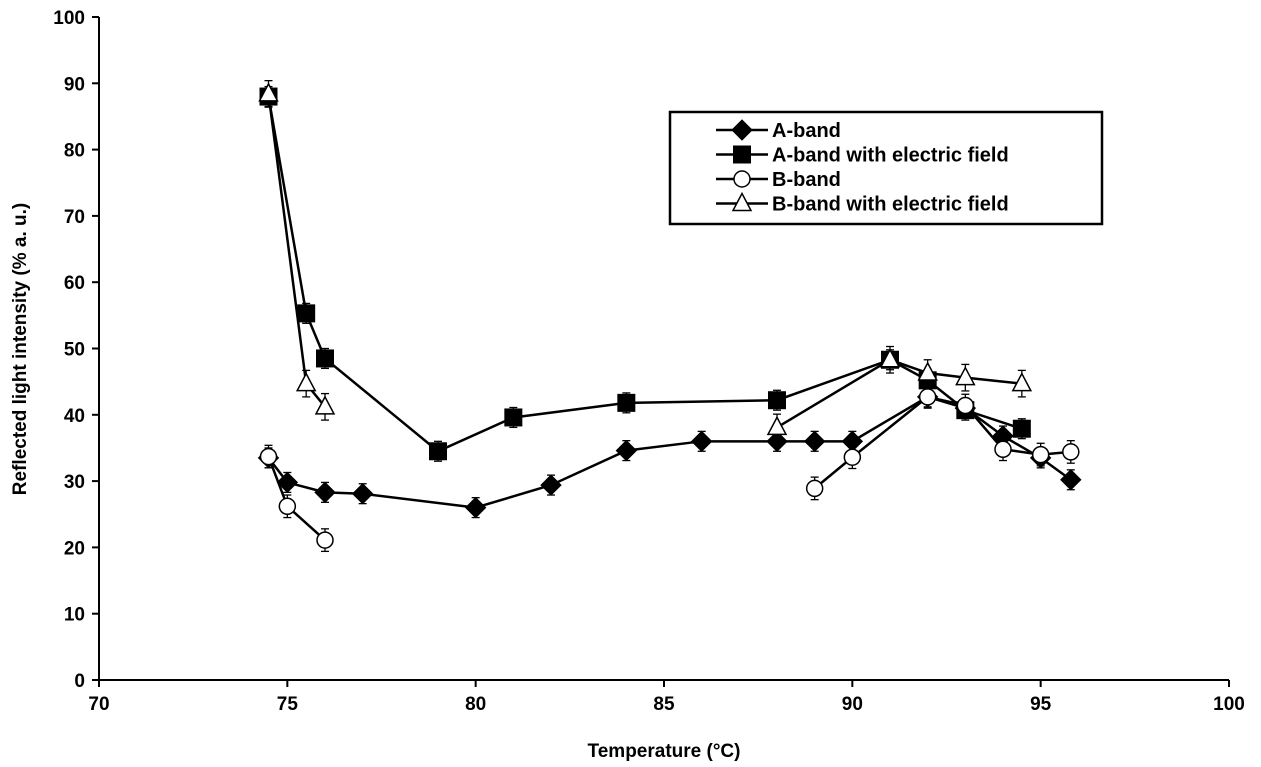 The width and height of the screenshot is (1261, 767). What do you see at coordinates (806, 180) in the screenshot?
I see `legend-label: B-band` at bounding box center [806, 180].